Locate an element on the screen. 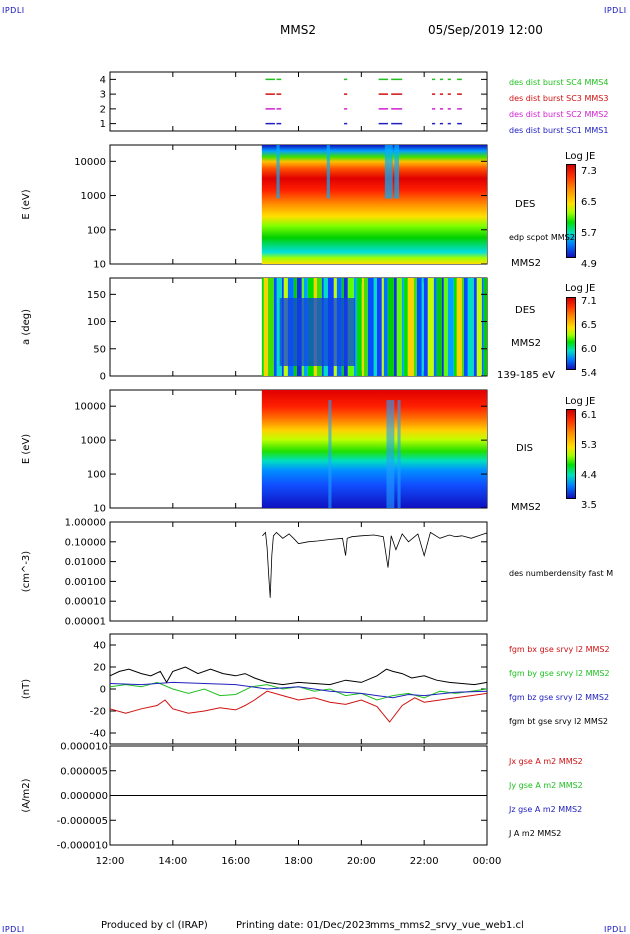  des-pitch-band is located at coordinates (317, 332).